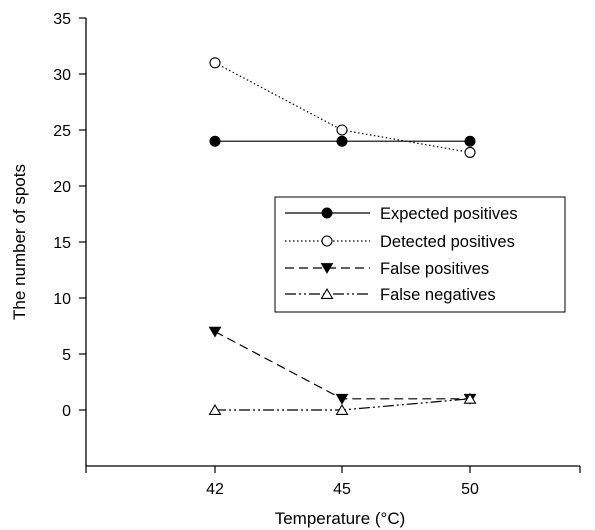  What do you see at coordinates (447, 242) in the screenshot?
I see `legend-label-1: Detected positives` at bounding box center [447, 242].